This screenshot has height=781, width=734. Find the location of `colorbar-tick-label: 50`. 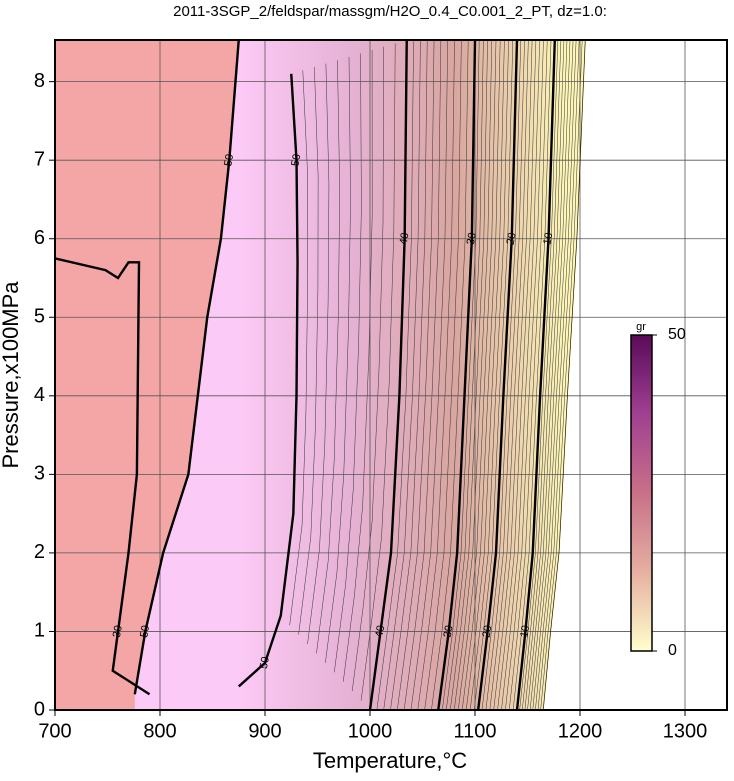

colorbar-tick-label: 50 is located at coordinates (677, 334).